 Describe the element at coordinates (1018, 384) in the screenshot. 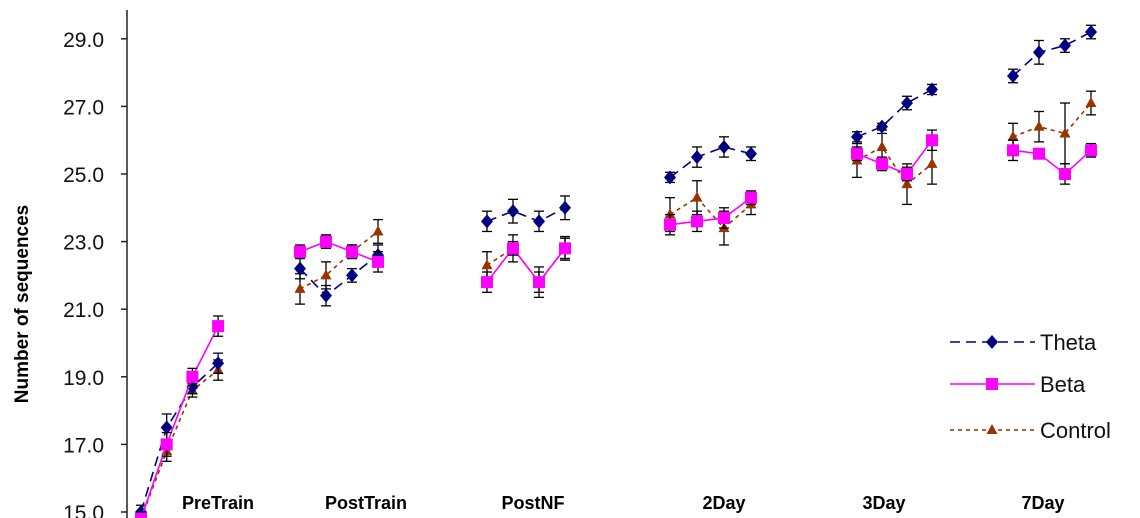

I see `legend-item-beta: Beta` at that location.